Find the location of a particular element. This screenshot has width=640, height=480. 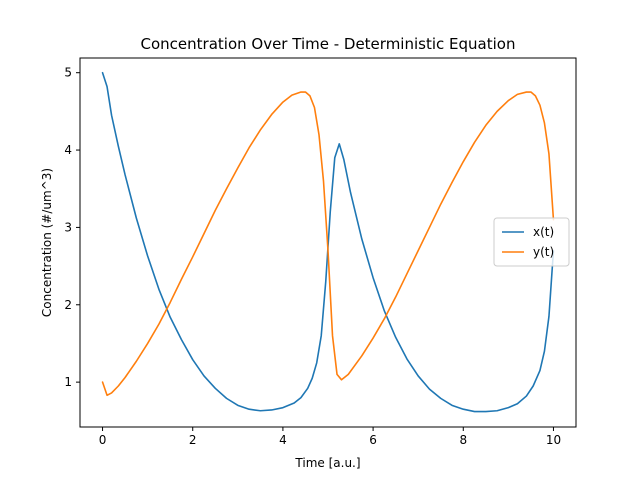

y-tick-label: 1 is located at coordinates (68, 382).